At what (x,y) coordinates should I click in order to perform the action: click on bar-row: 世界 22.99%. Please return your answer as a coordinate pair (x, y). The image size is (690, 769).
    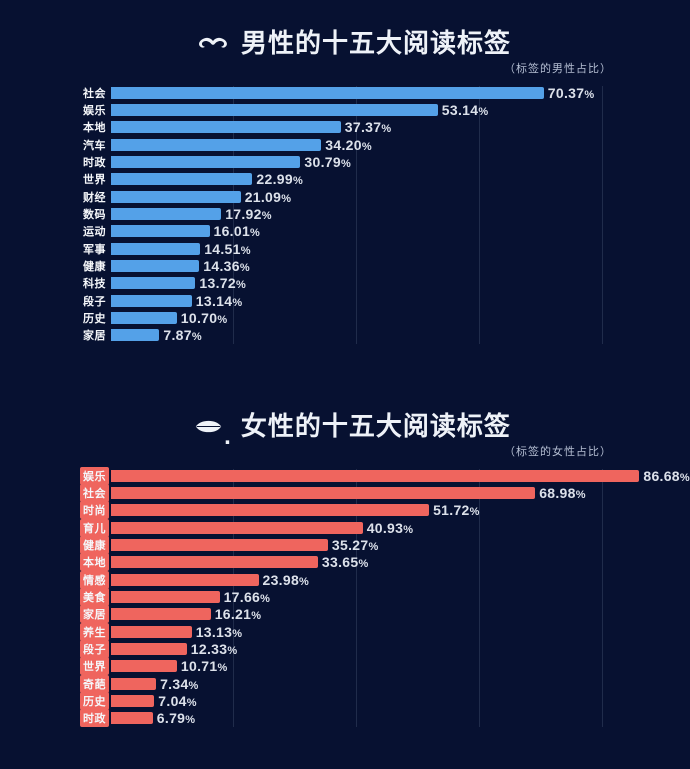
    Looking at the image, I should click on (345, 179).